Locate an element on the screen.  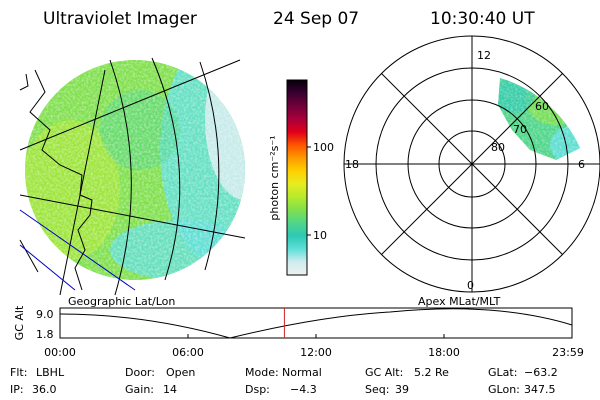
time-tick-1200: 12:00 is located at coordinates (316, 352).